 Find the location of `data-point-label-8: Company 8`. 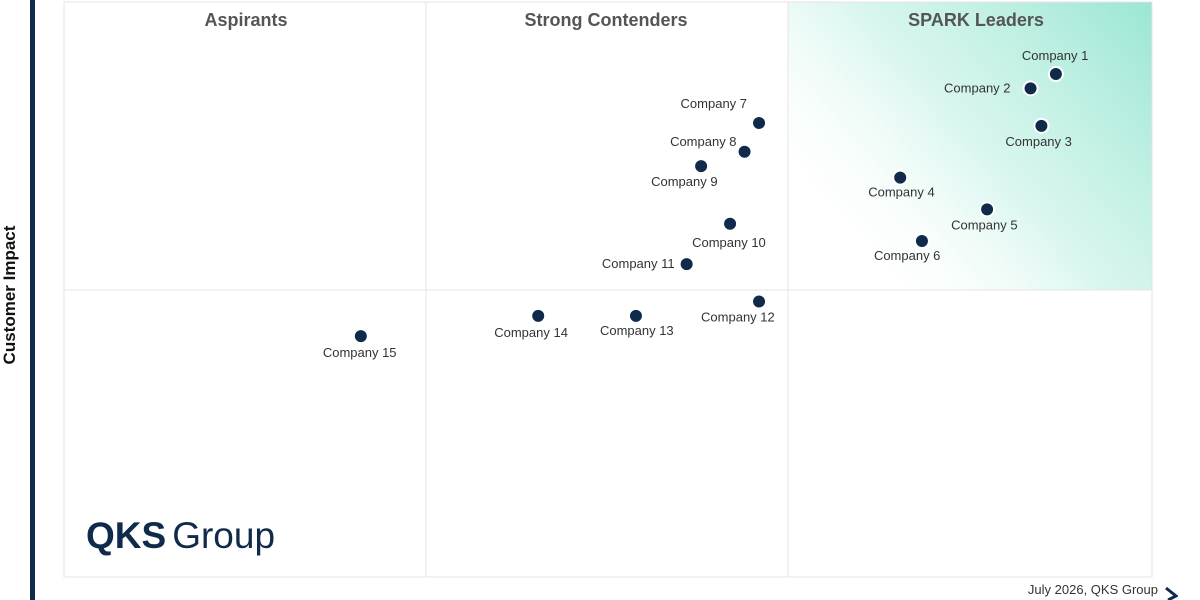

data-point-label-8: Company 8 is located at coordinates (703, 141).